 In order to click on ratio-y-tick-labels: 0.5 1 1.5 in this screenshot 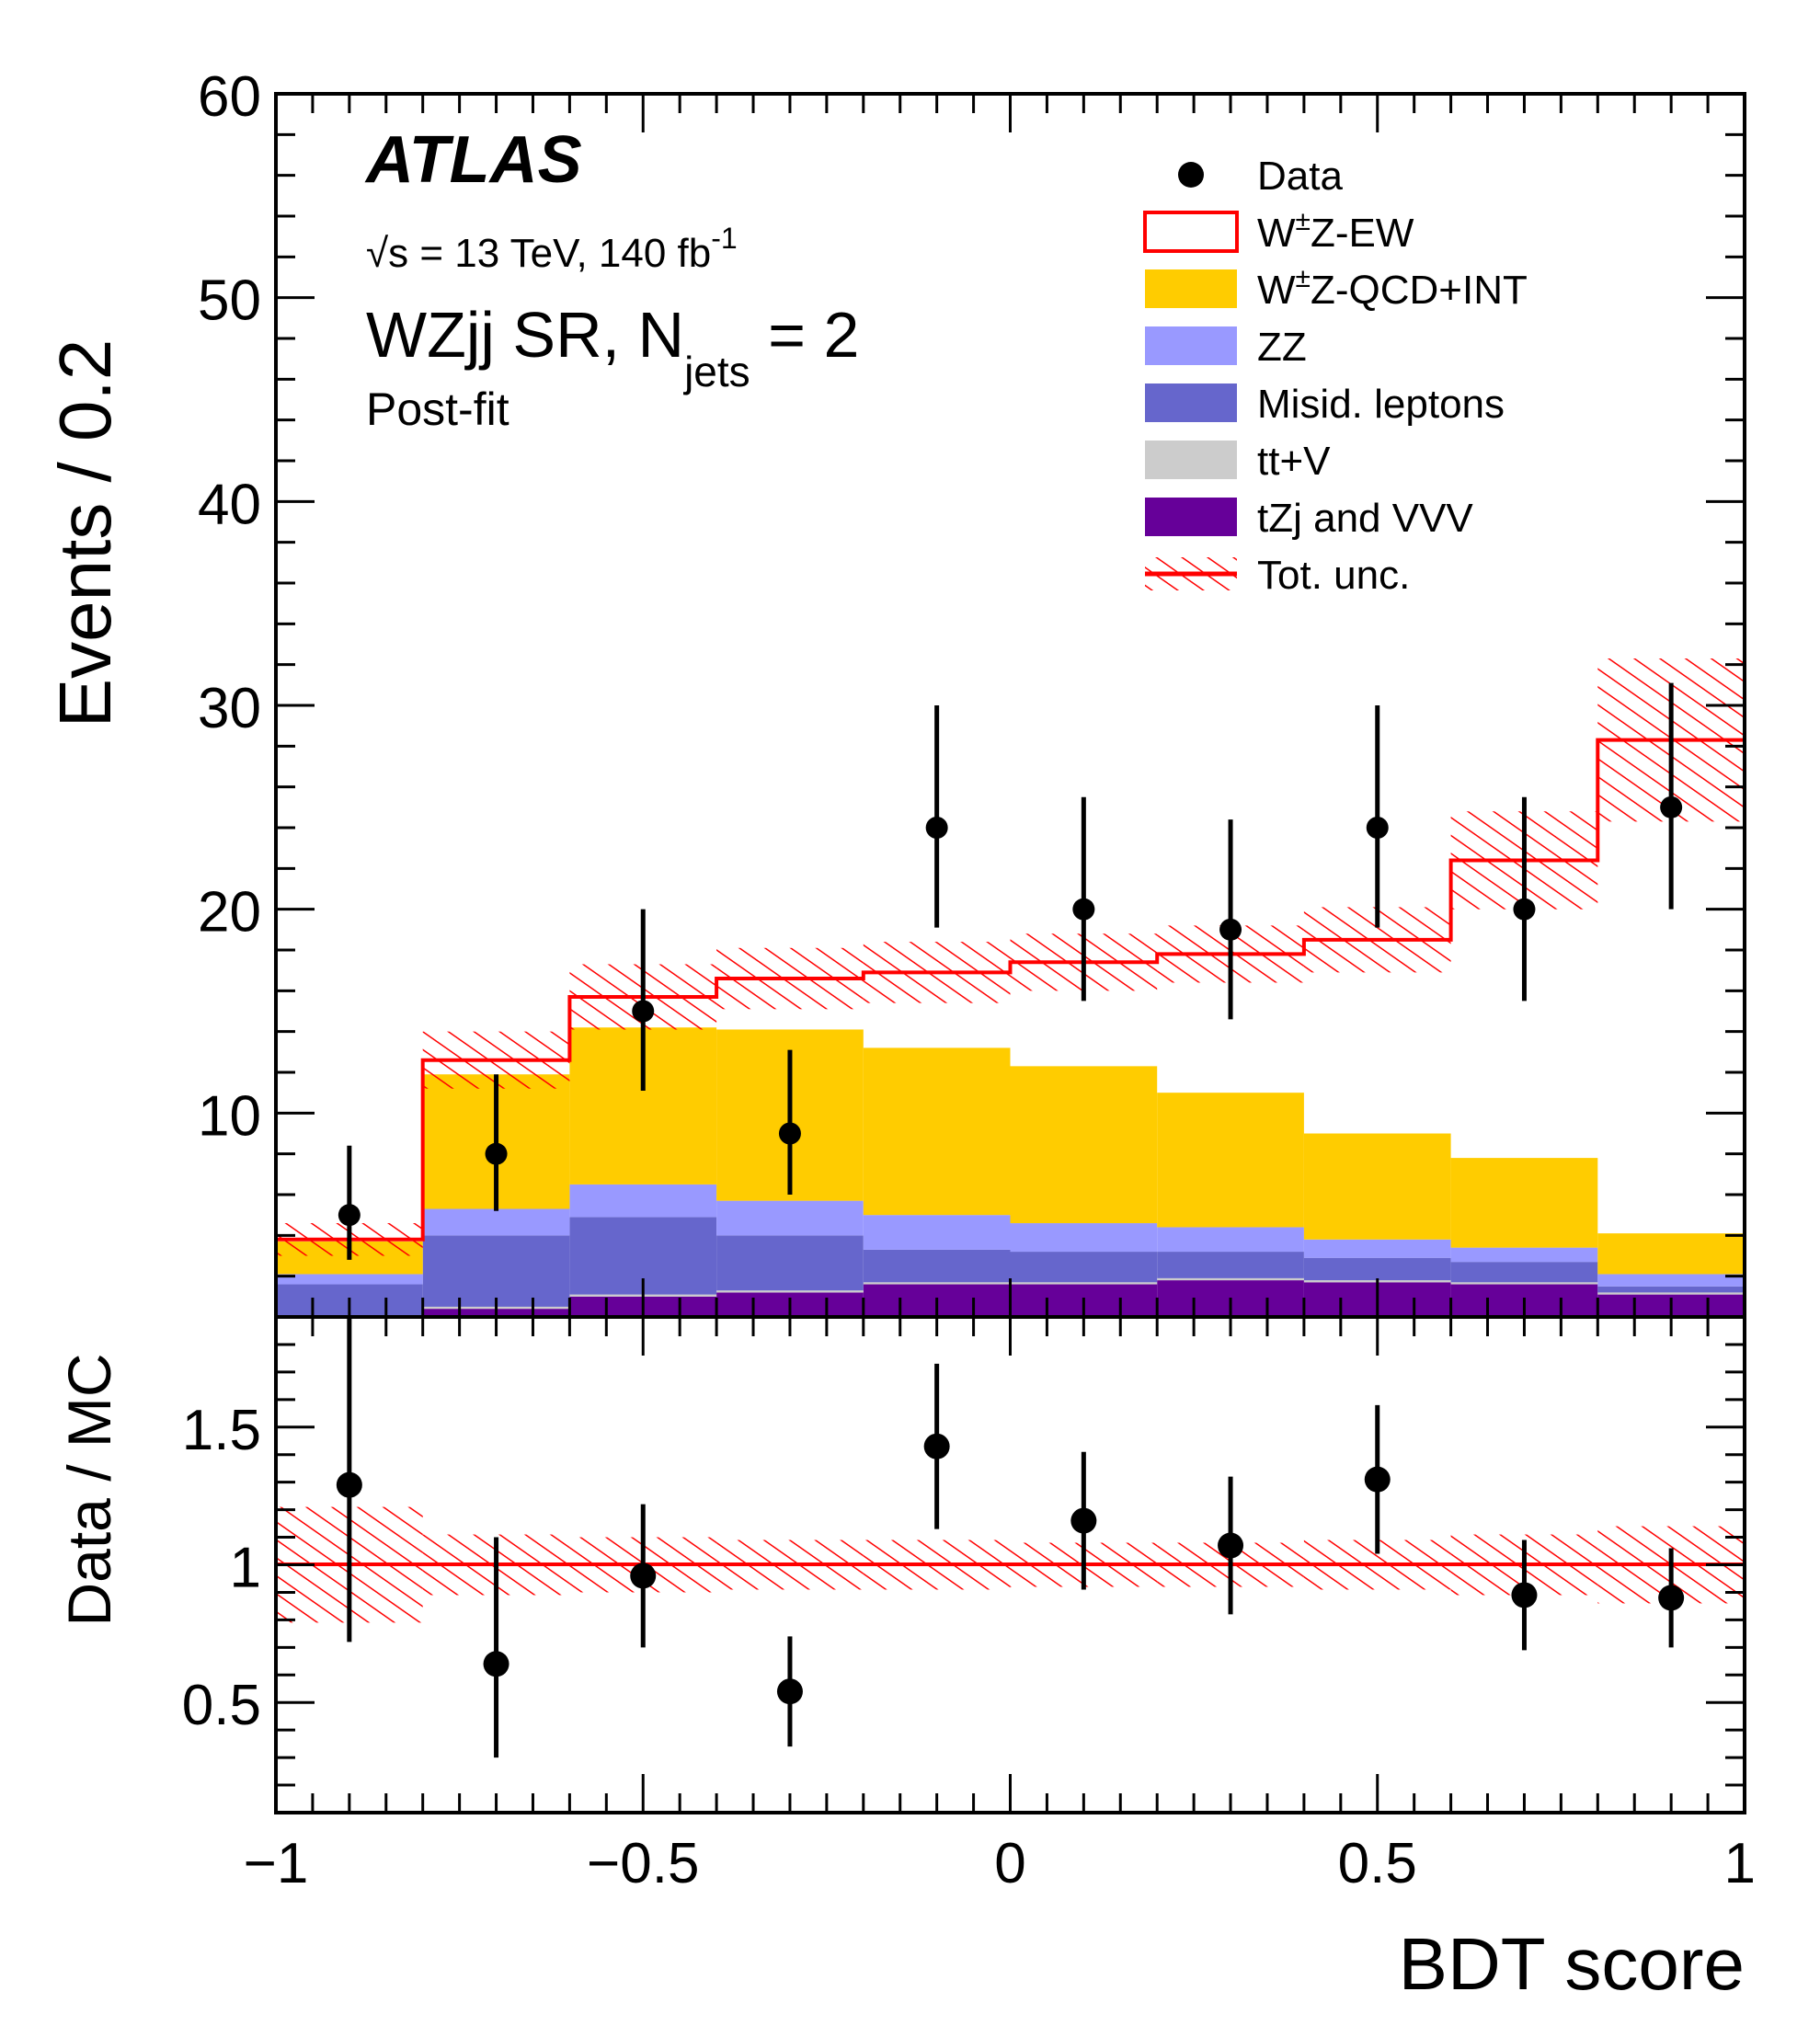, I will do `click(221, 1568)`.